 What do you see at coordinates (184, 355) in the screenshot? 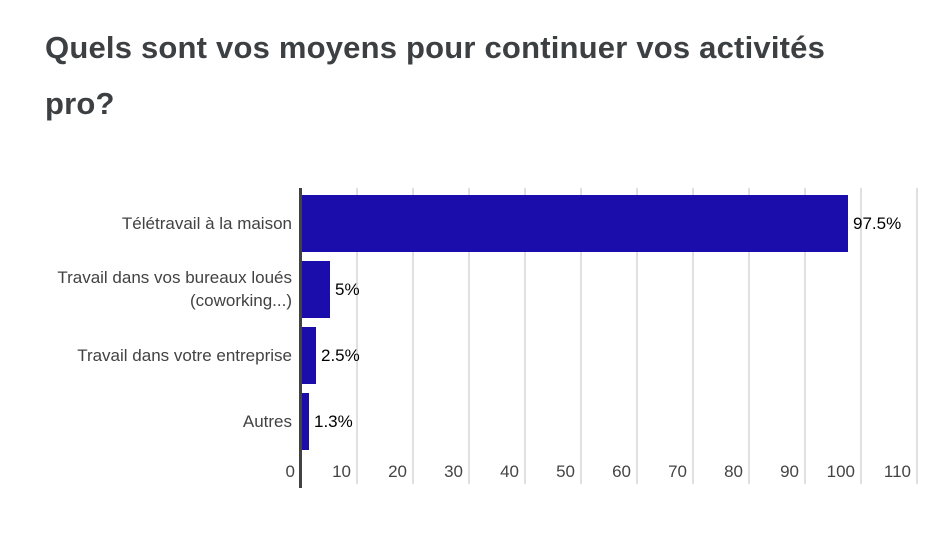
I see `category-label: Travail dans votre entreprise` at bounding box center [184, 355].